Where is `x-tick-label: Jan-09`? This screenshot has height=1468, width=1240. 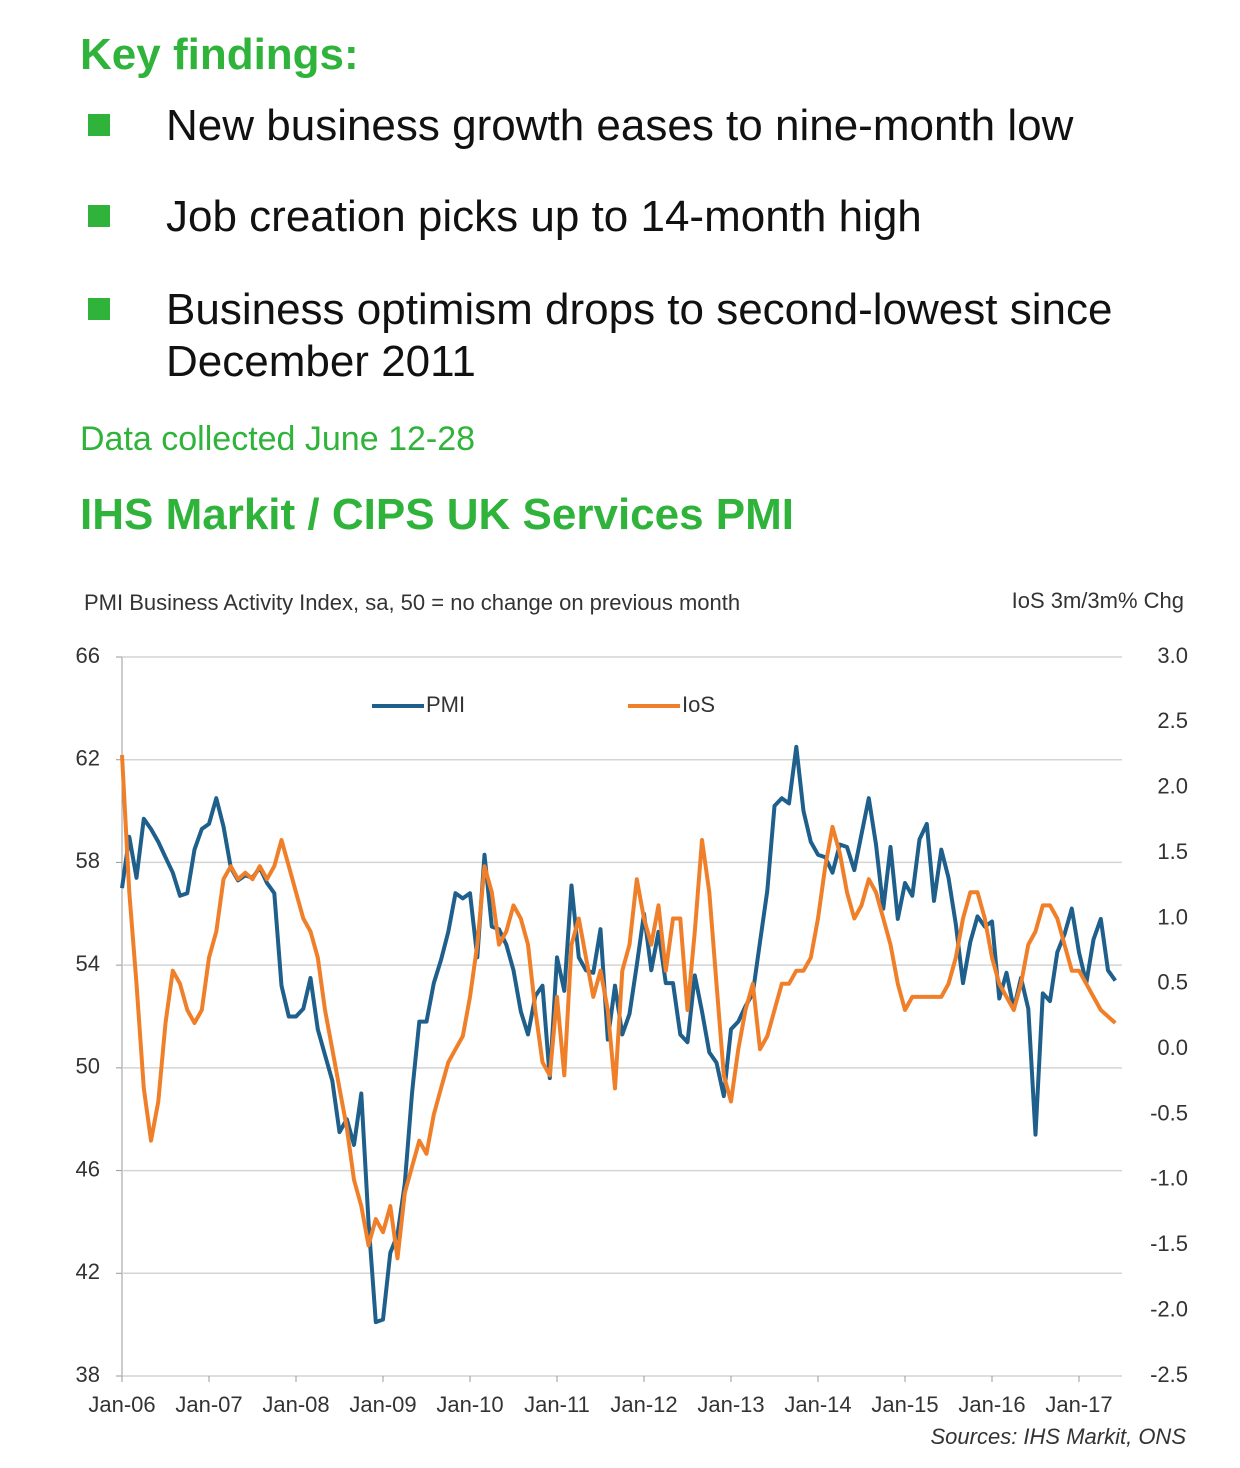
x-tick-label: Jan-09 is located at coordinates (382, 1404).